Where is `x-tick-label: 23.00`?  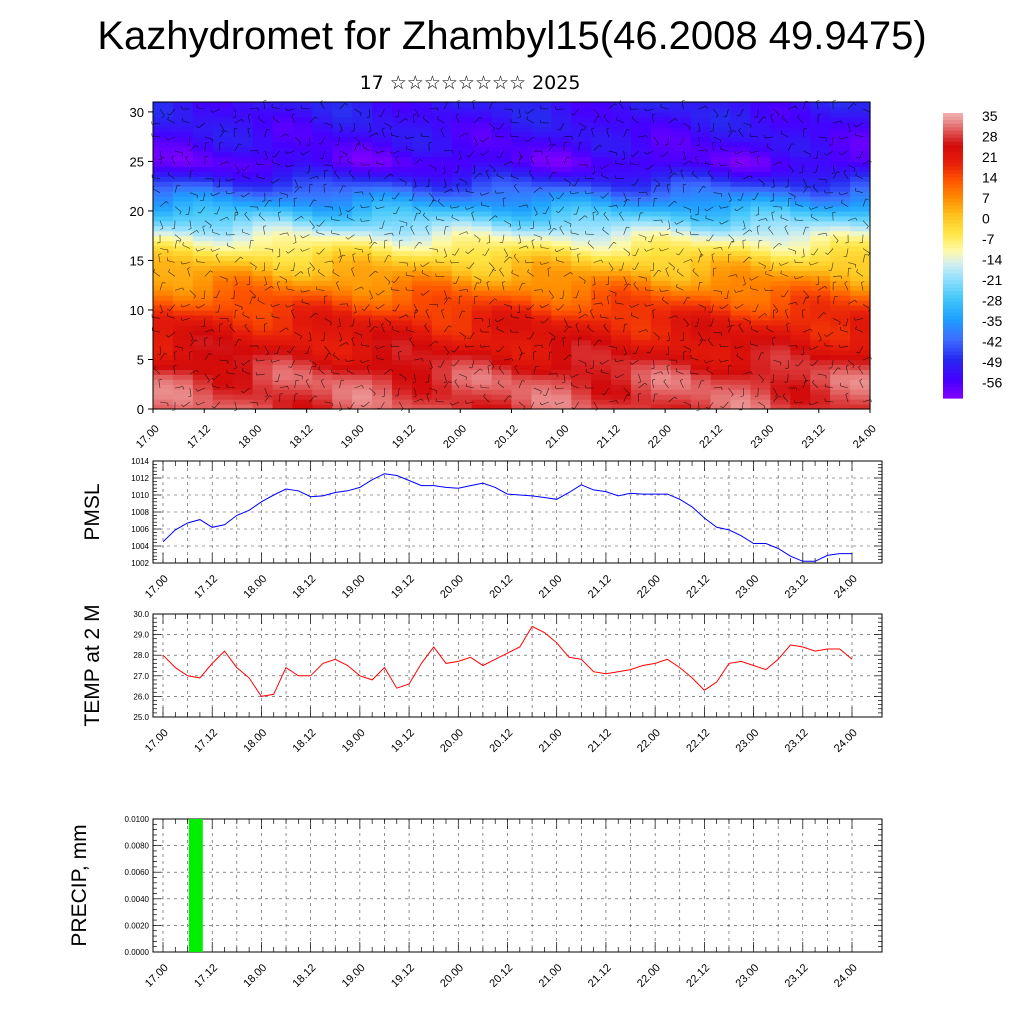
x-tick-label: 23.00 is located at coordinates (747, 587).